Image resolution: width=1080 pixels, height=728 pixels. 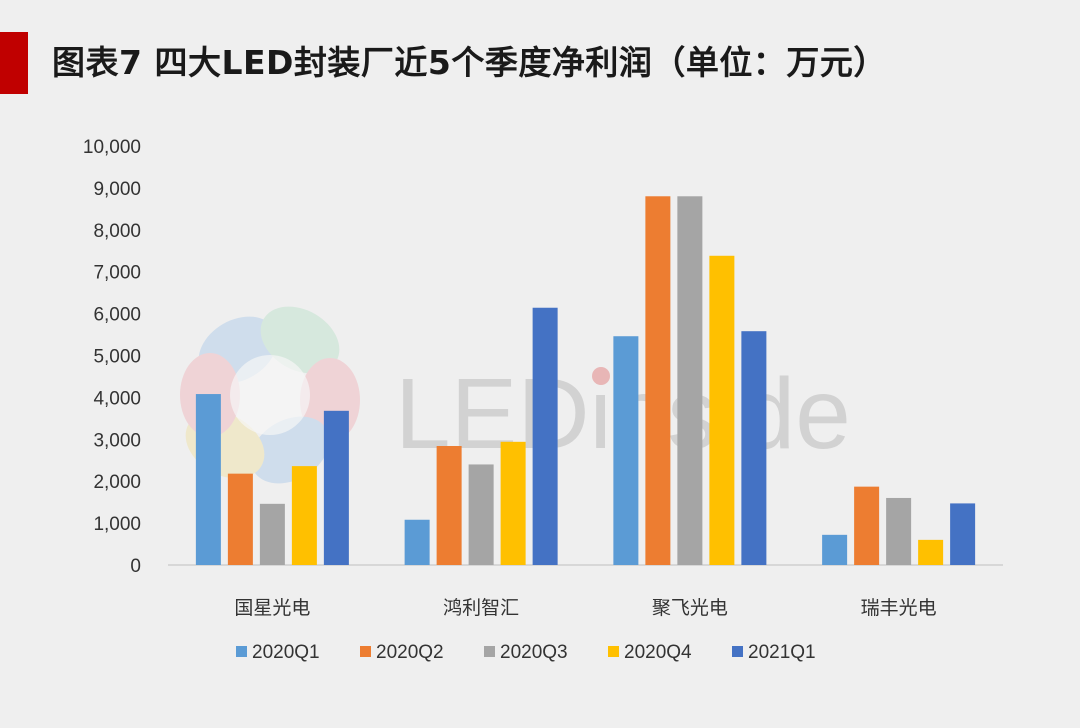 I want to click on x-category-label: 瑞丰光电, so click(x=899, y=608).